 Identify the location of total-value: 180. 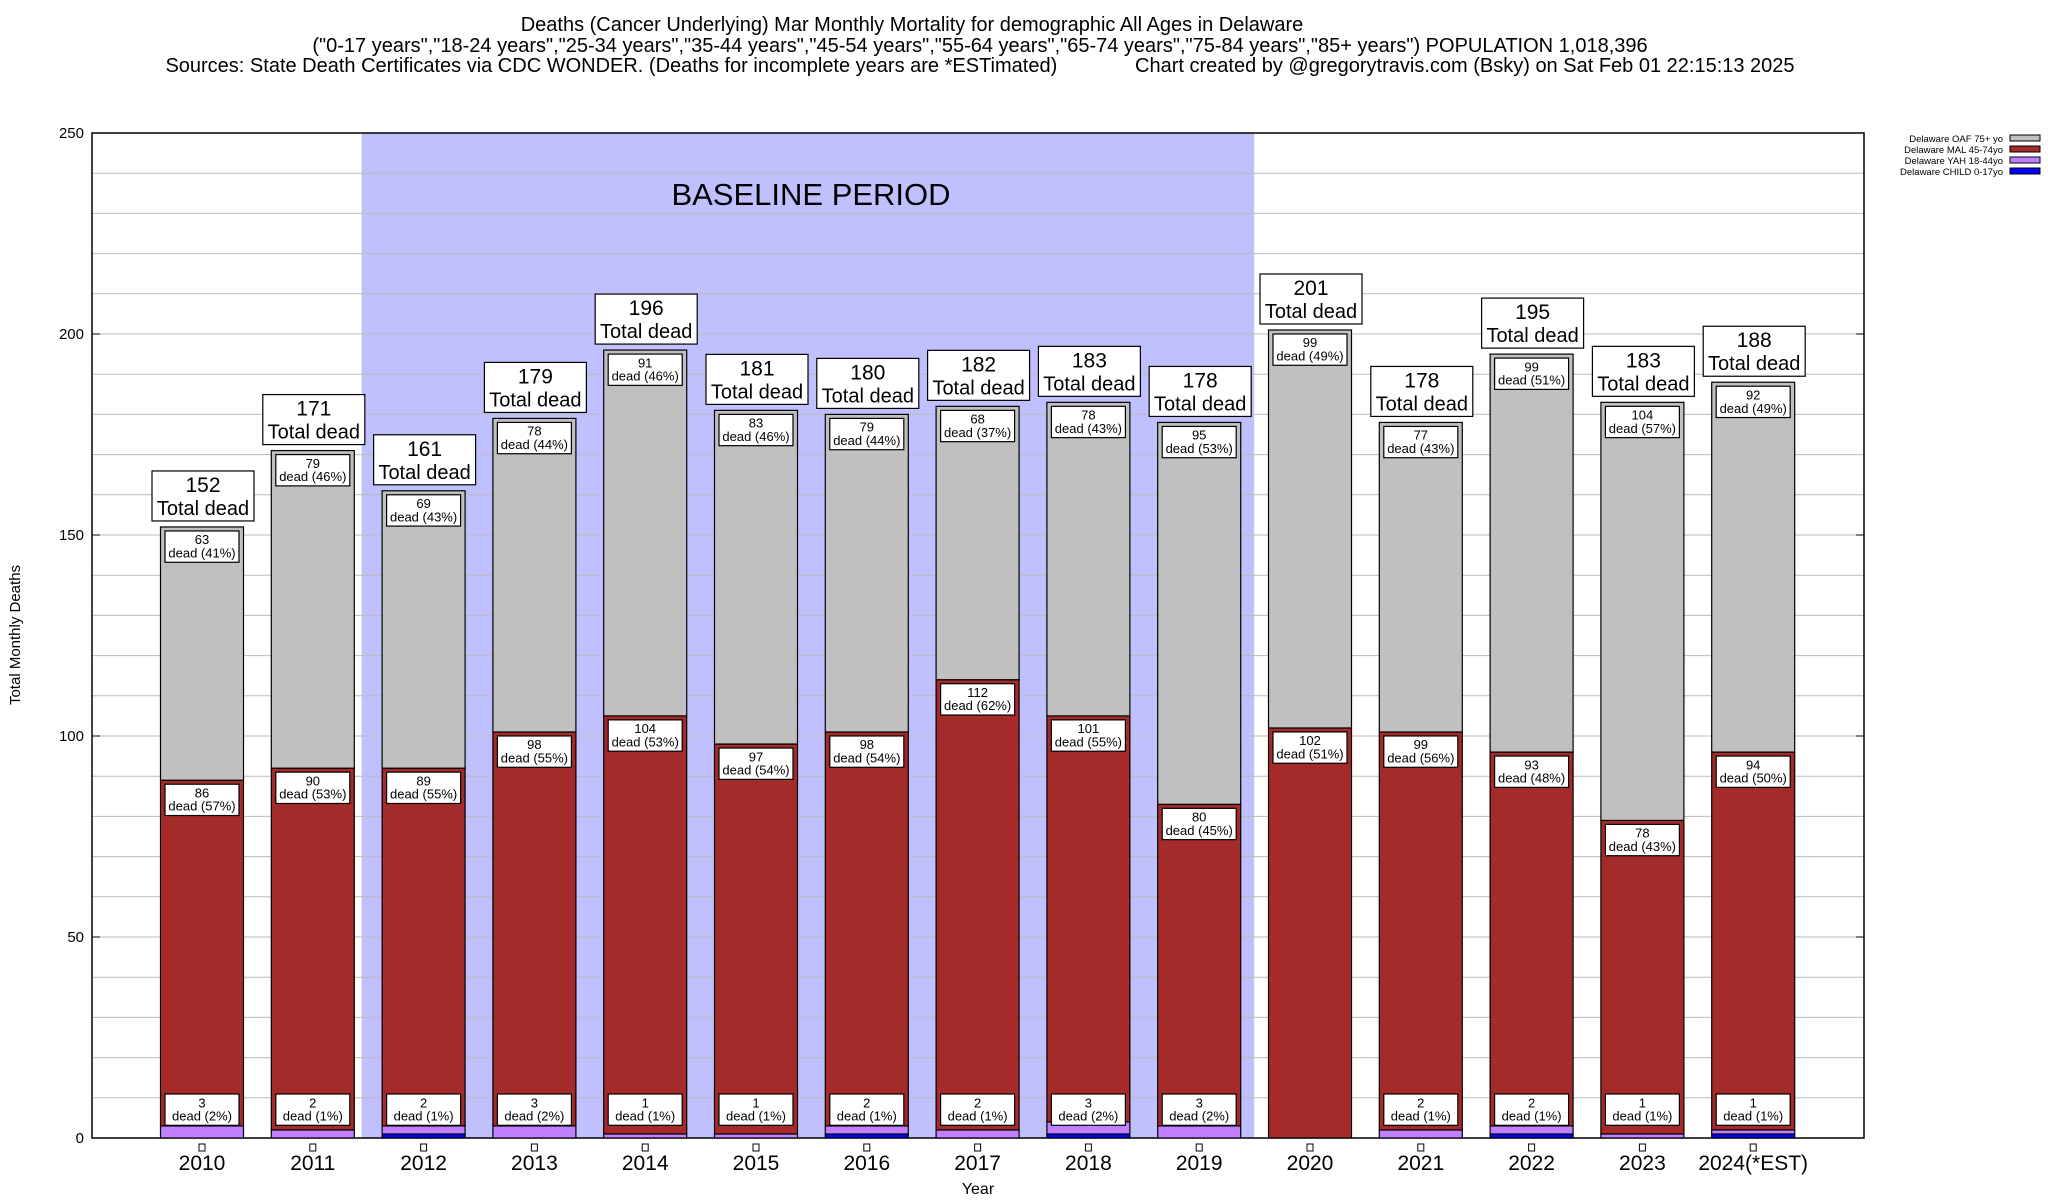
(867, 372).